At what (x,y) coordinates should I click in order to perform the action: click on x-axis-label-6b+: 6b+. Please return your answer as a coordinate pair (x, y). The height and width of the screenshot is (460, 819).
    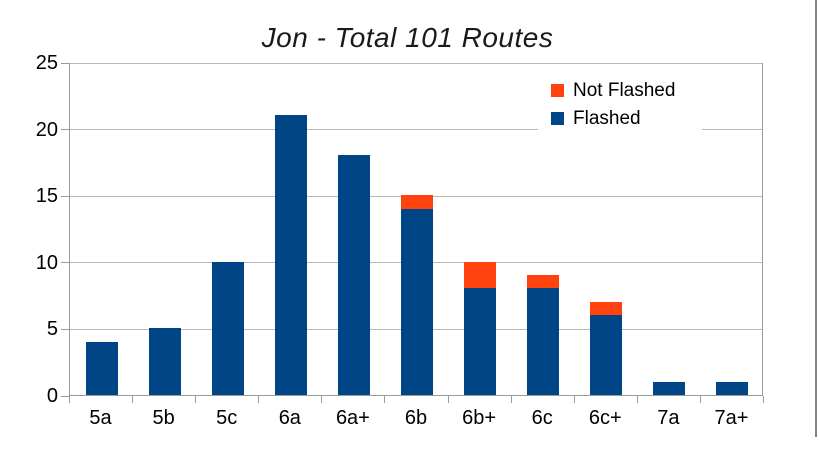
    Looking at the image, I should click on (479, 418).